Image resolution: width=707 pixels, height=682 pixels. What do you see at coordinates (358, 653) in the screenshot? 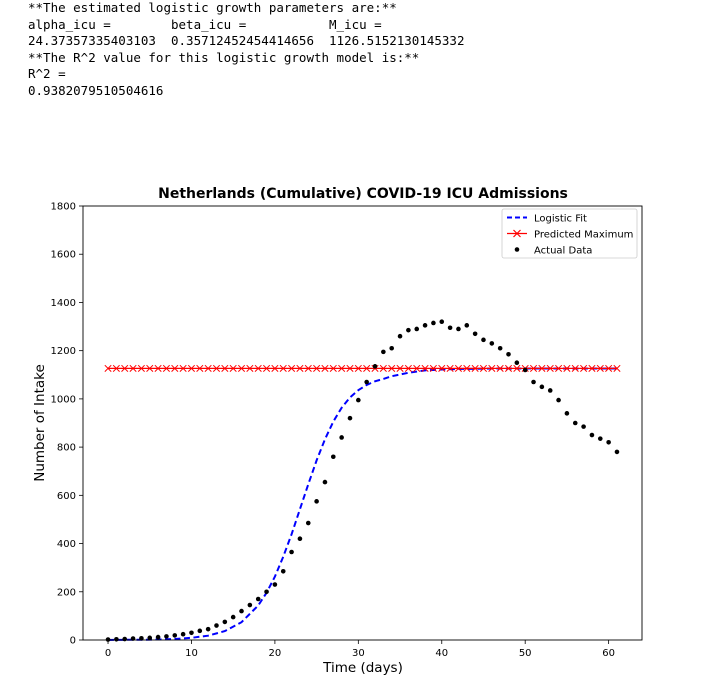
I see `x-tick-label: 30` at bounding box center [358, 653].